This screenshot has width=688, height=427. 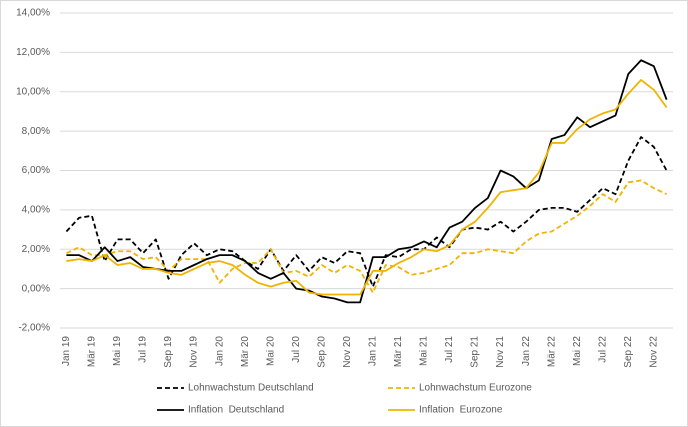 I want to click on x-tick-label: Jul 19, so click(x=143, y=349).